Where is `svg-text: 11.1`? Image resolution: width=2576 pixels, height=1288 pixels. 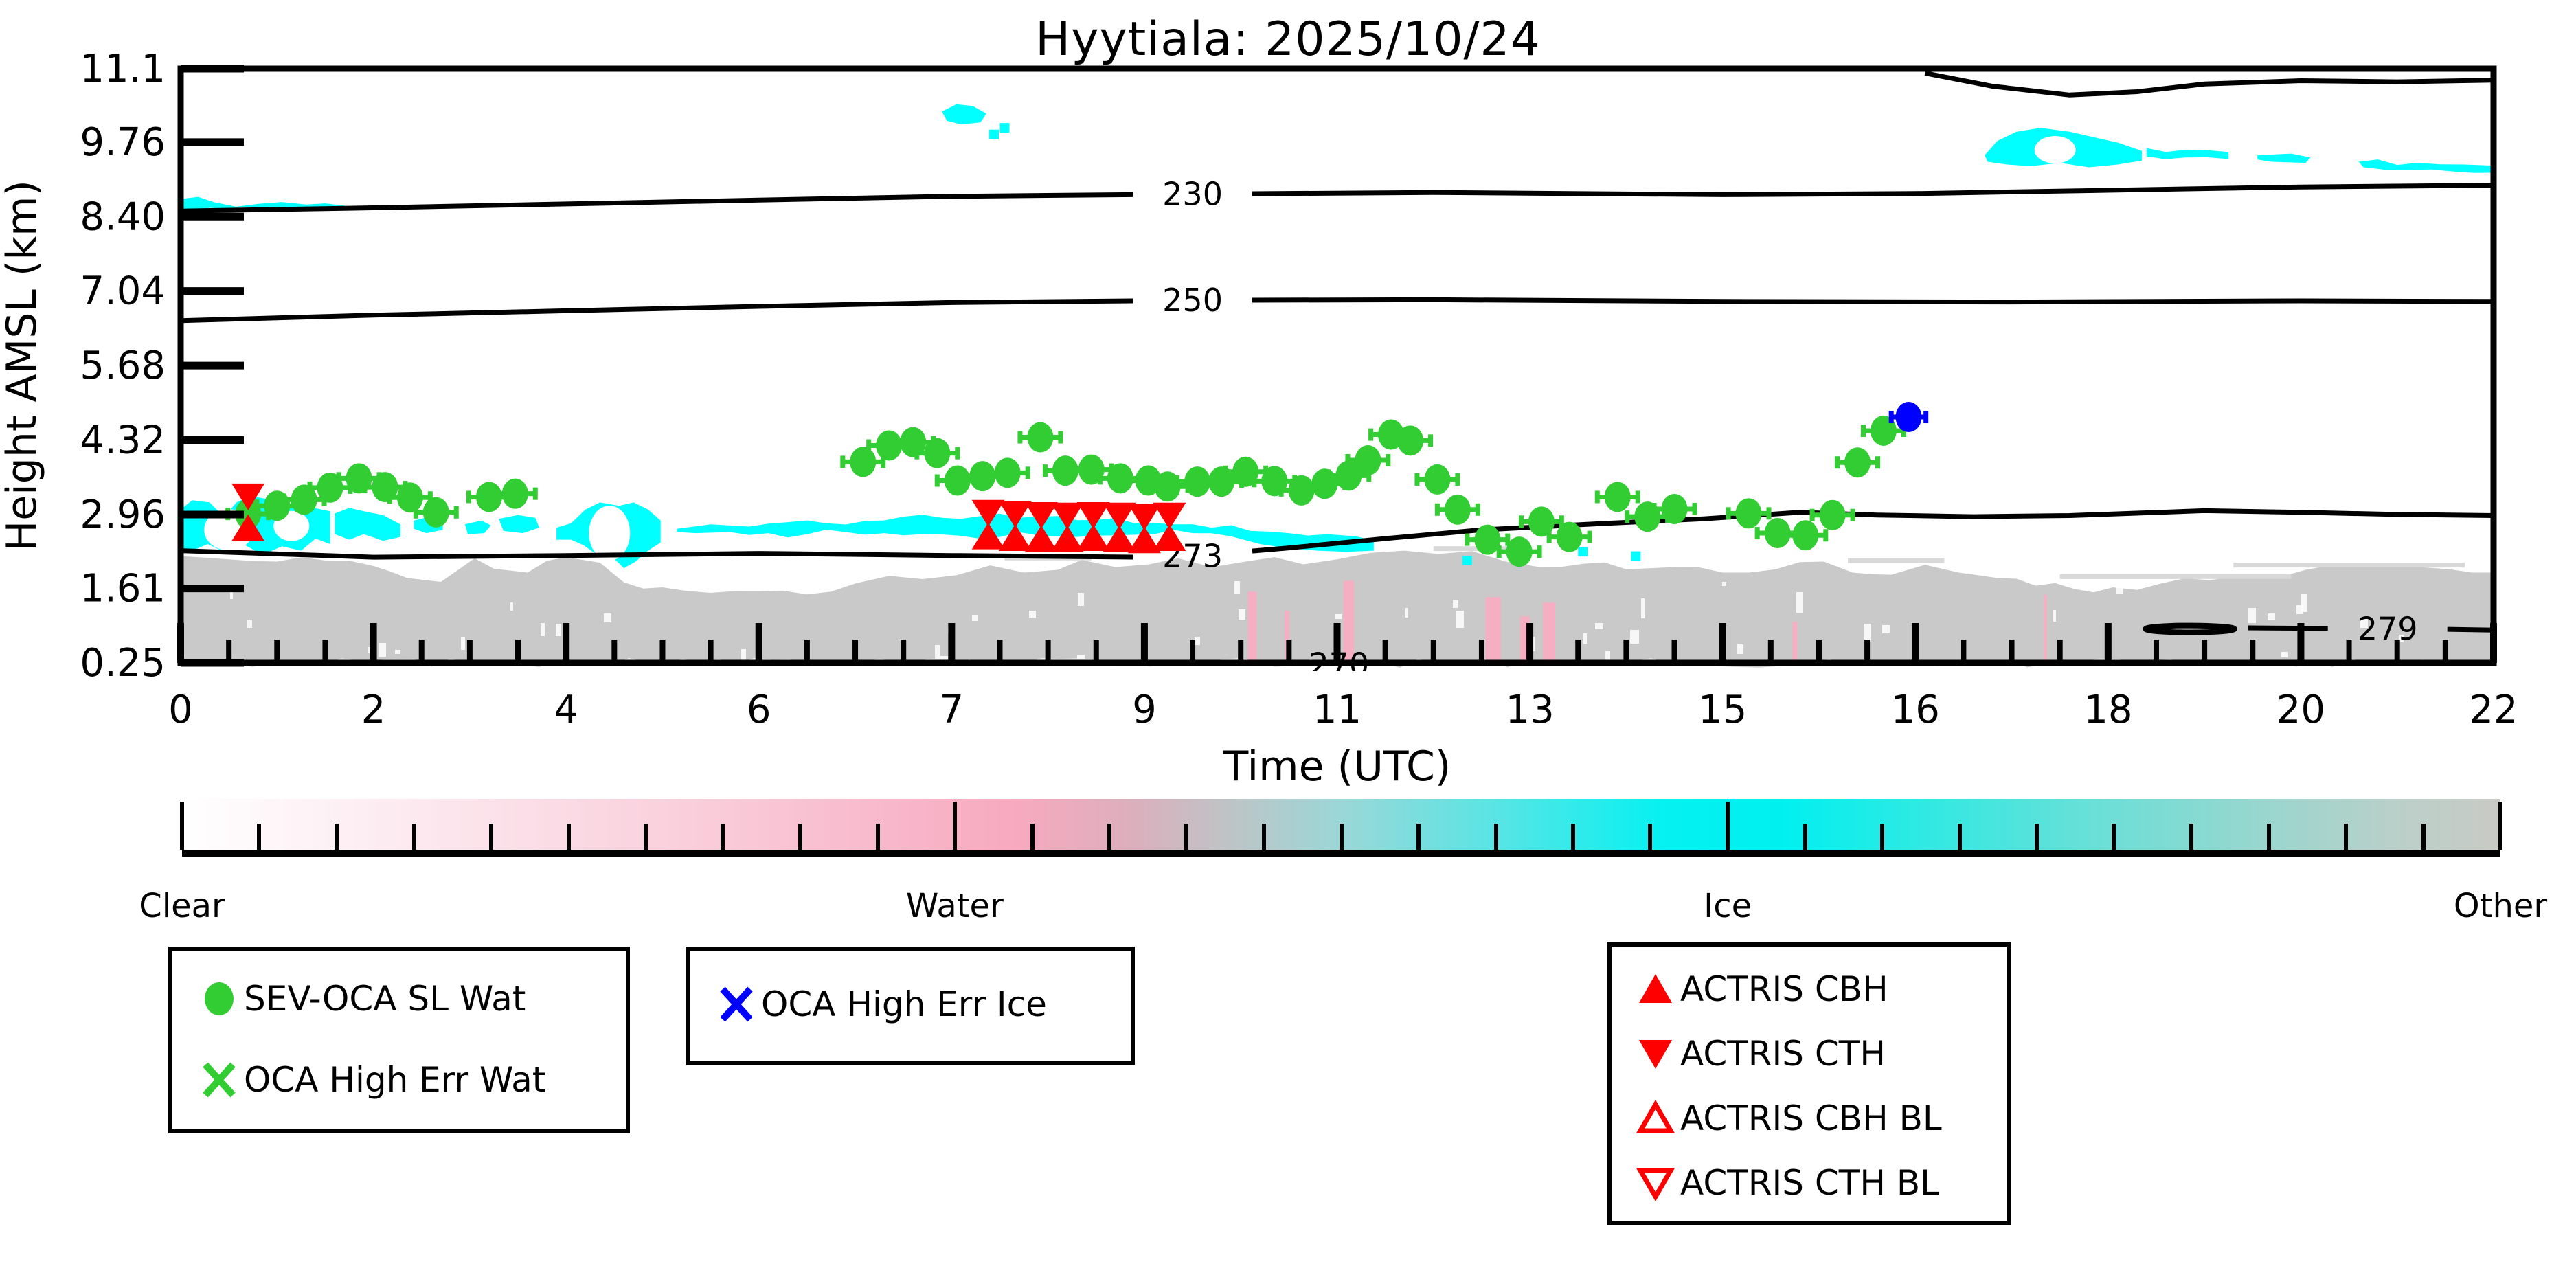
svg-text: 11.1 is located at coordinates (123, 69).